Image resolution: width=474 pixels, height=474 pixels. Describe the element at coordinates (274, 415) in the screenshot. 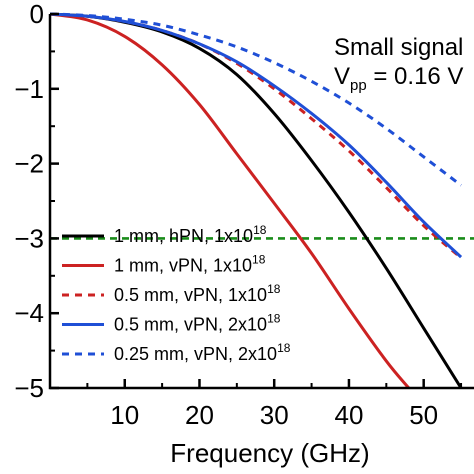

I see `x-tick-label: 30` at that location.